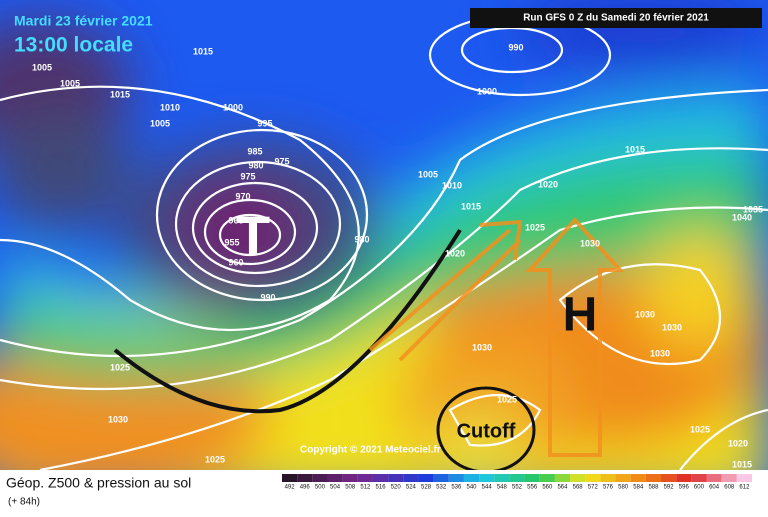  I want to click on run-box, so click(616, 18).